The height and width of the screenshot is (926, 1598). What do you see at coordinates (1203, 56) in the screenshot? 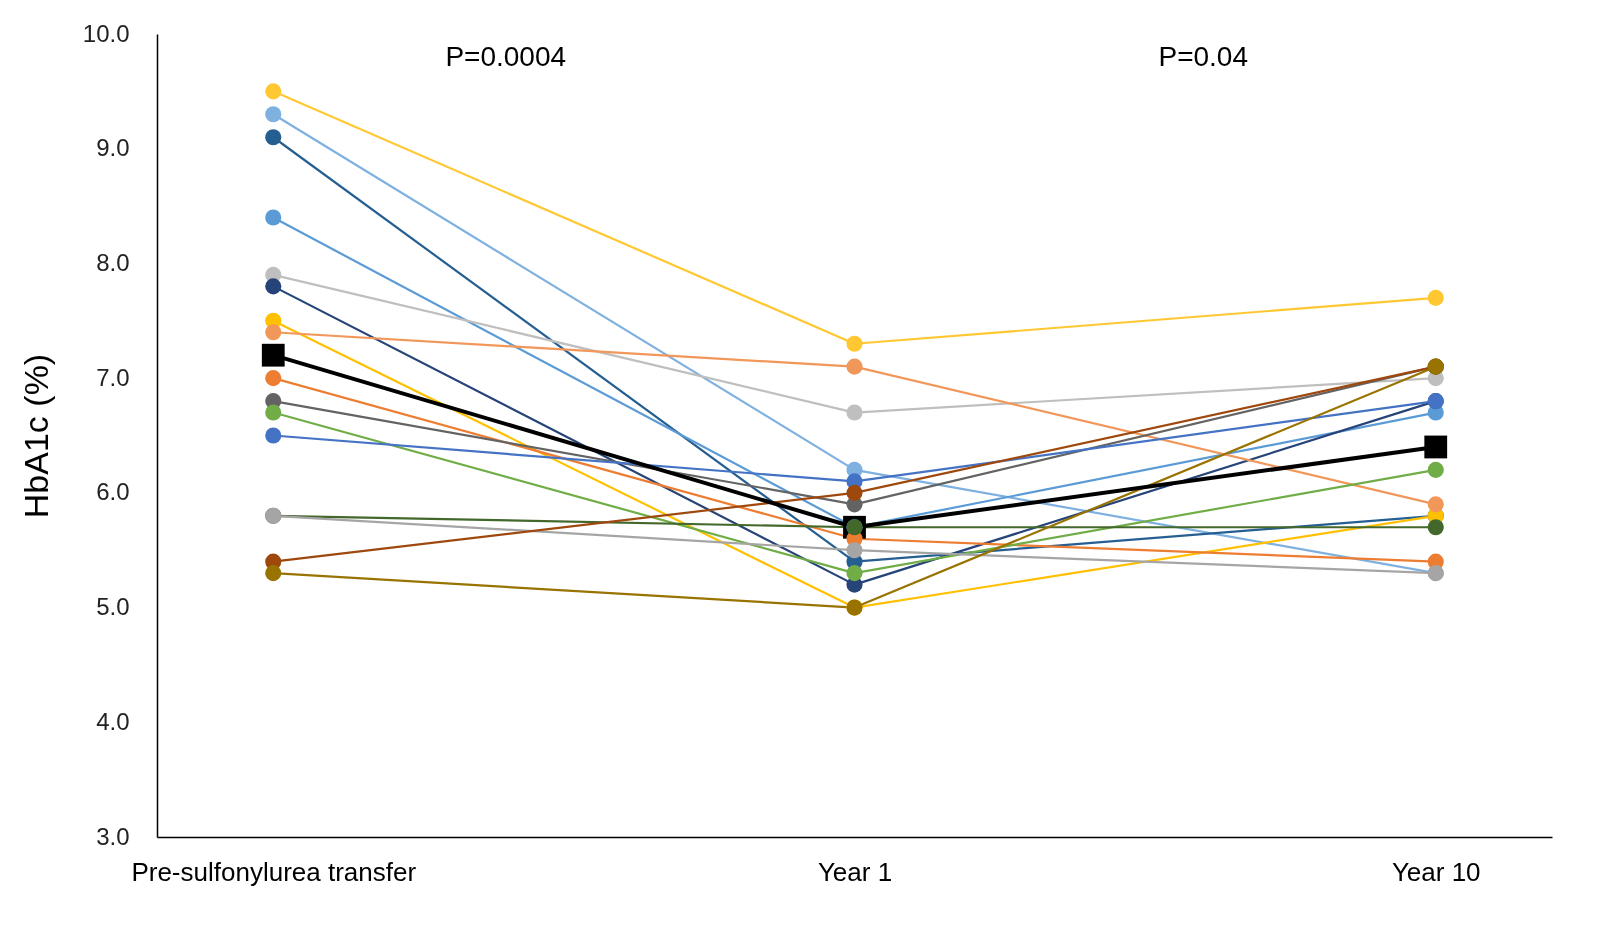
I see `annotation: P=0.04` at bounding box center [1203, 56].